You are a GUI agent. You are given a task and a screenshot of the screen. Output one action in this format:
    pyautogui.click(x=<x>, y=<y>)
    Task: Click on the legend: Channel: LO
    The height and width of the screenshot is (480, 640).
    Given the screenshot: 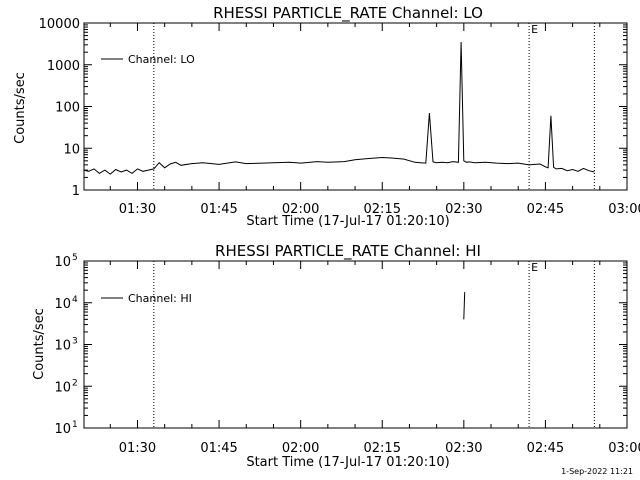 What is the action you would take?
    pyautogui.click(x=148, y=59)
    